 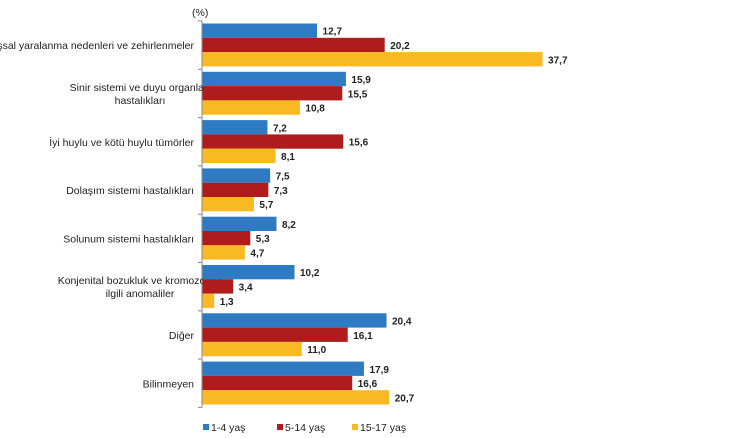 What do you see at coordinates (236, 175) in the screenshot?
I see `bar-1-4-ya--3` at bounding box center [236, 175].